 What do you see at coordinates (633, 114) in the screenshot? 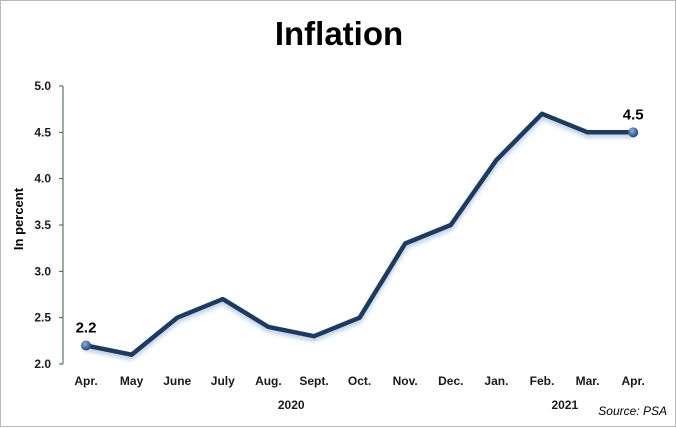
I see `data-label: 4.5` at bounding box center [633, 114].